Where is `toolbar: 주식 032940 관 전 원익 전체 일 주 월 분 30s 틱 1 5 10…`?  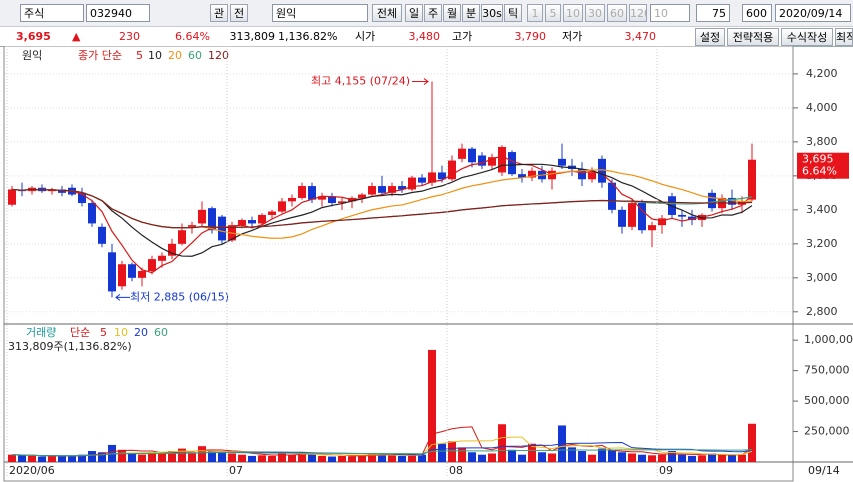
toolbar: 주식 032940 관 전 원익 전체 일 주 월 분 30s 틱 1 5 10… is located at coordinates (426, 13).